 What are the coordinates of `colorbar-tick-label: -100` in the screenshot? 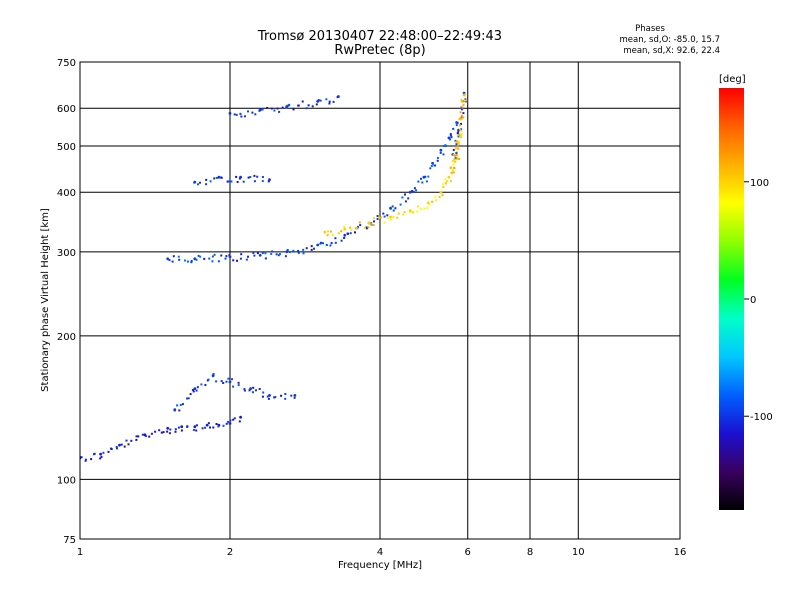 It's located at (761, 417).